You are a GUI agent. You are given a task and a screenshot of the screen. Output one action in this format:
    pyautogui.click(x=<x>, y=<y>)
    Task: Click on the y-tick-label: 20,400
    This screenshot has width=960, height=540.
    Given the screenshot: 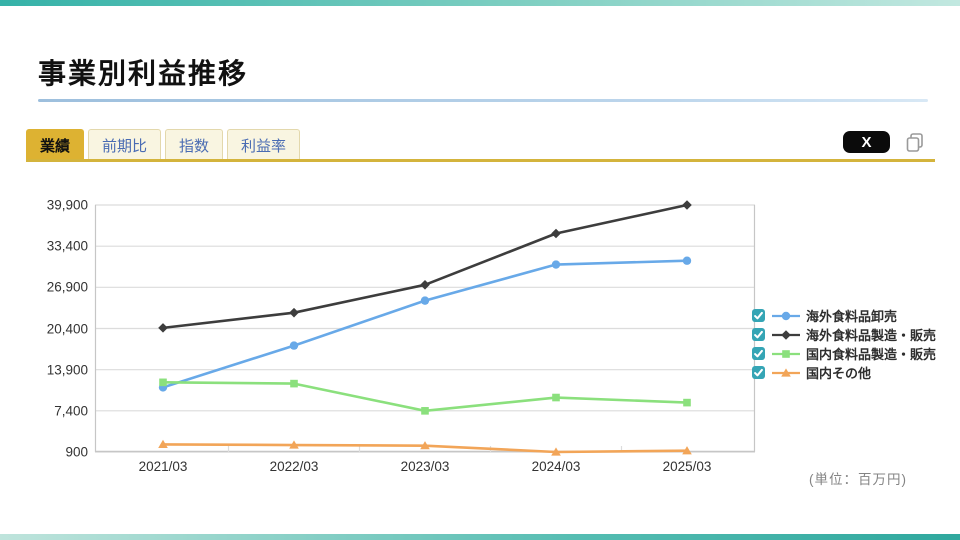 What is the action you would take?
    pyautogui.click(x=67, y=328)
    